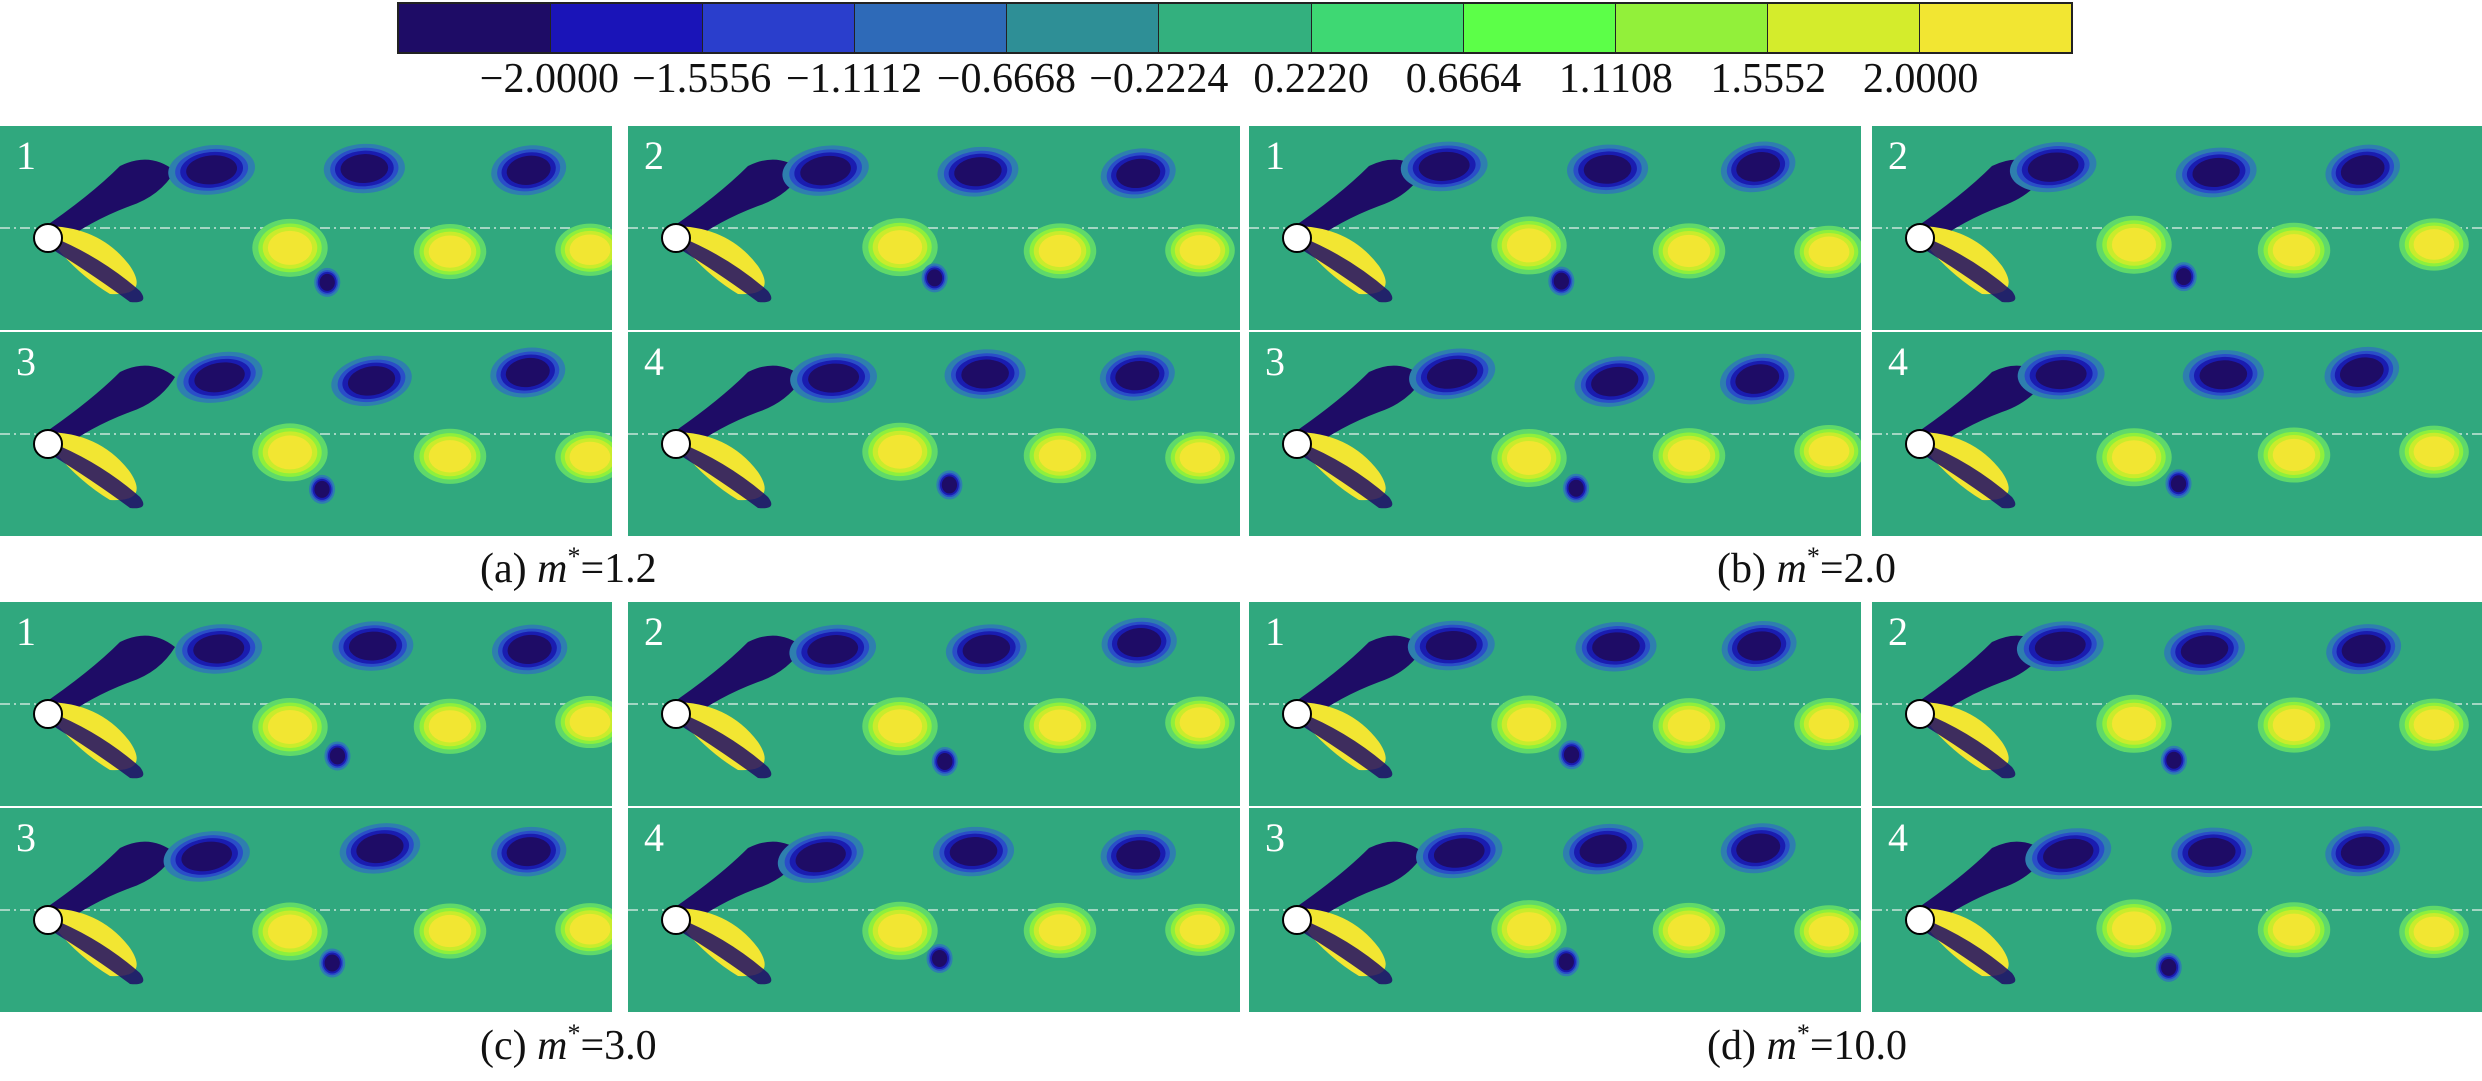  Describe the element at coordinates (1807, 1044) in the screenshot. I see `caption-d: (d) m*=10.0` at that location.